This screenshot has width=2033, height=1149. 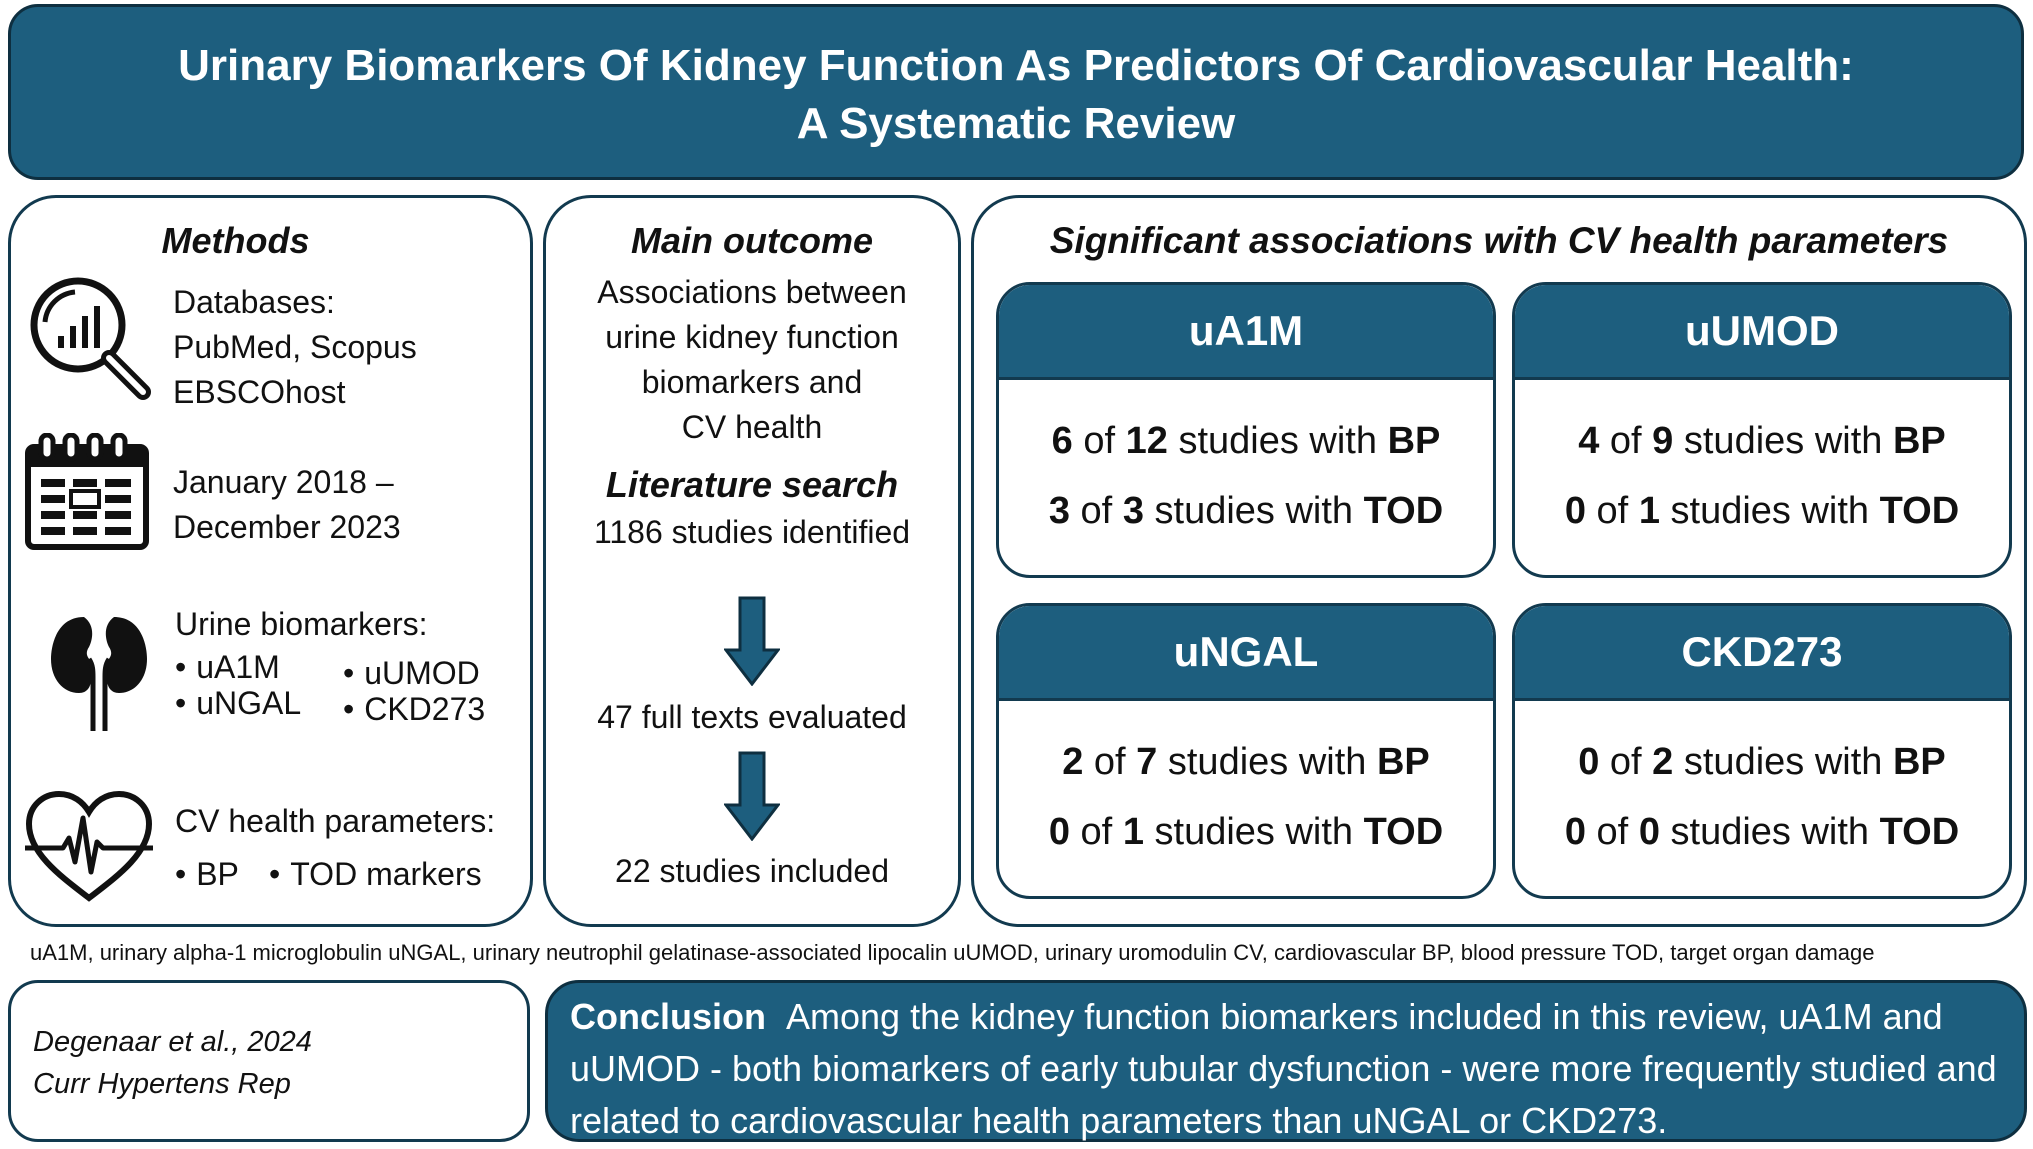 I want to click on heart-ecg-icon, so click(x=89, y=846).